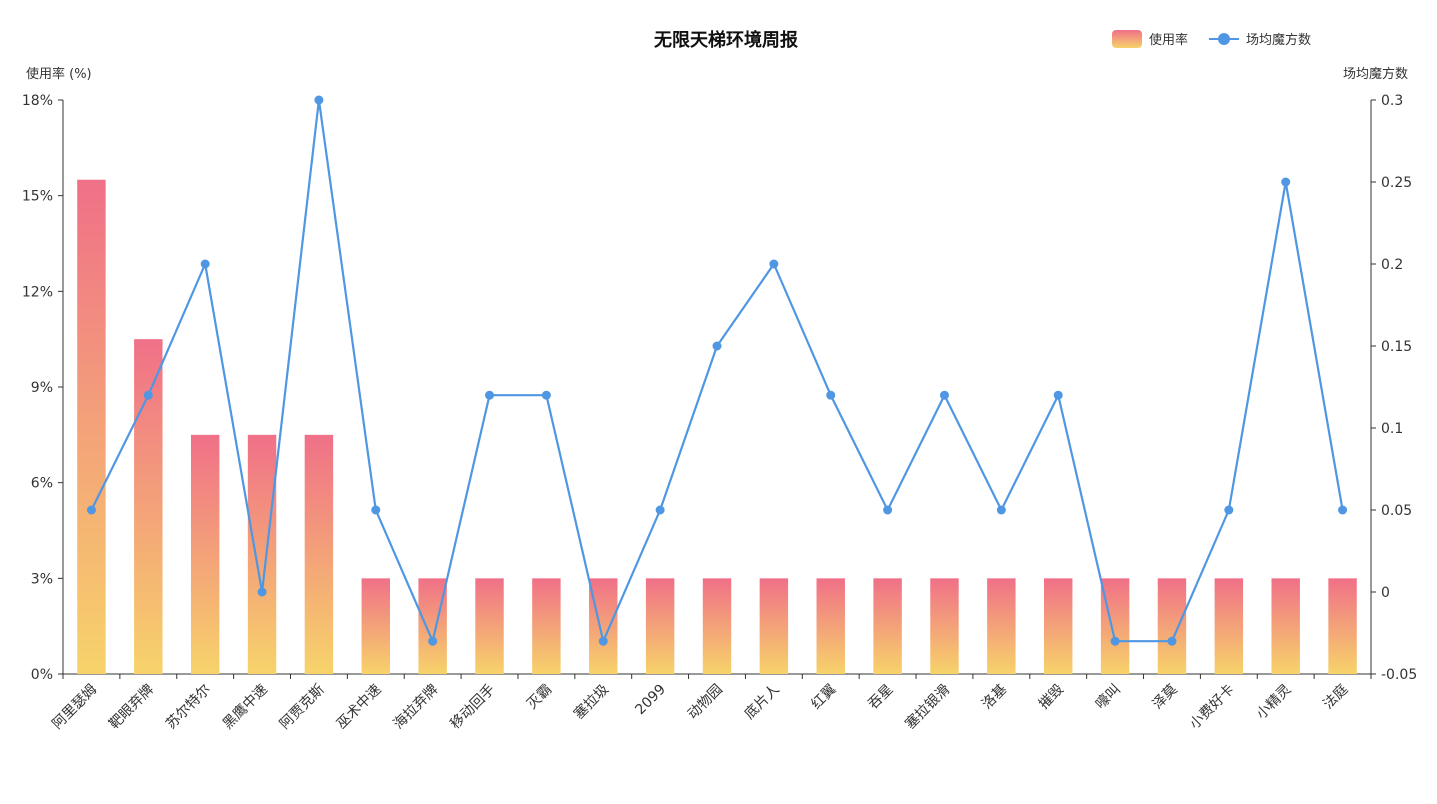  I want to click on x-axis-tick-label: 塞拉圾, so click(591, 702).